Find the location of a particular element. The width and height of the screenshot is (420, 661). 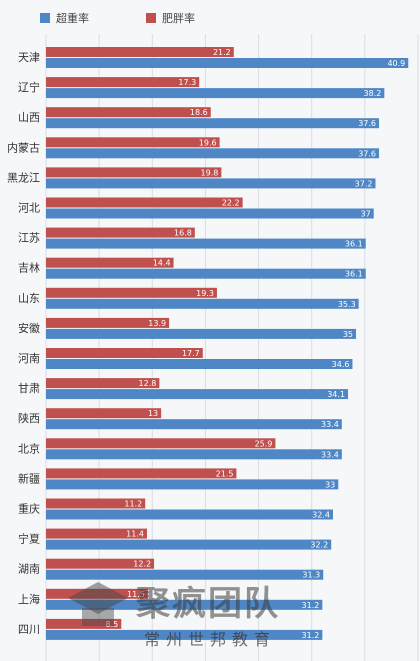

category-label: 黑龙江 is located at coordinates (23, 177).